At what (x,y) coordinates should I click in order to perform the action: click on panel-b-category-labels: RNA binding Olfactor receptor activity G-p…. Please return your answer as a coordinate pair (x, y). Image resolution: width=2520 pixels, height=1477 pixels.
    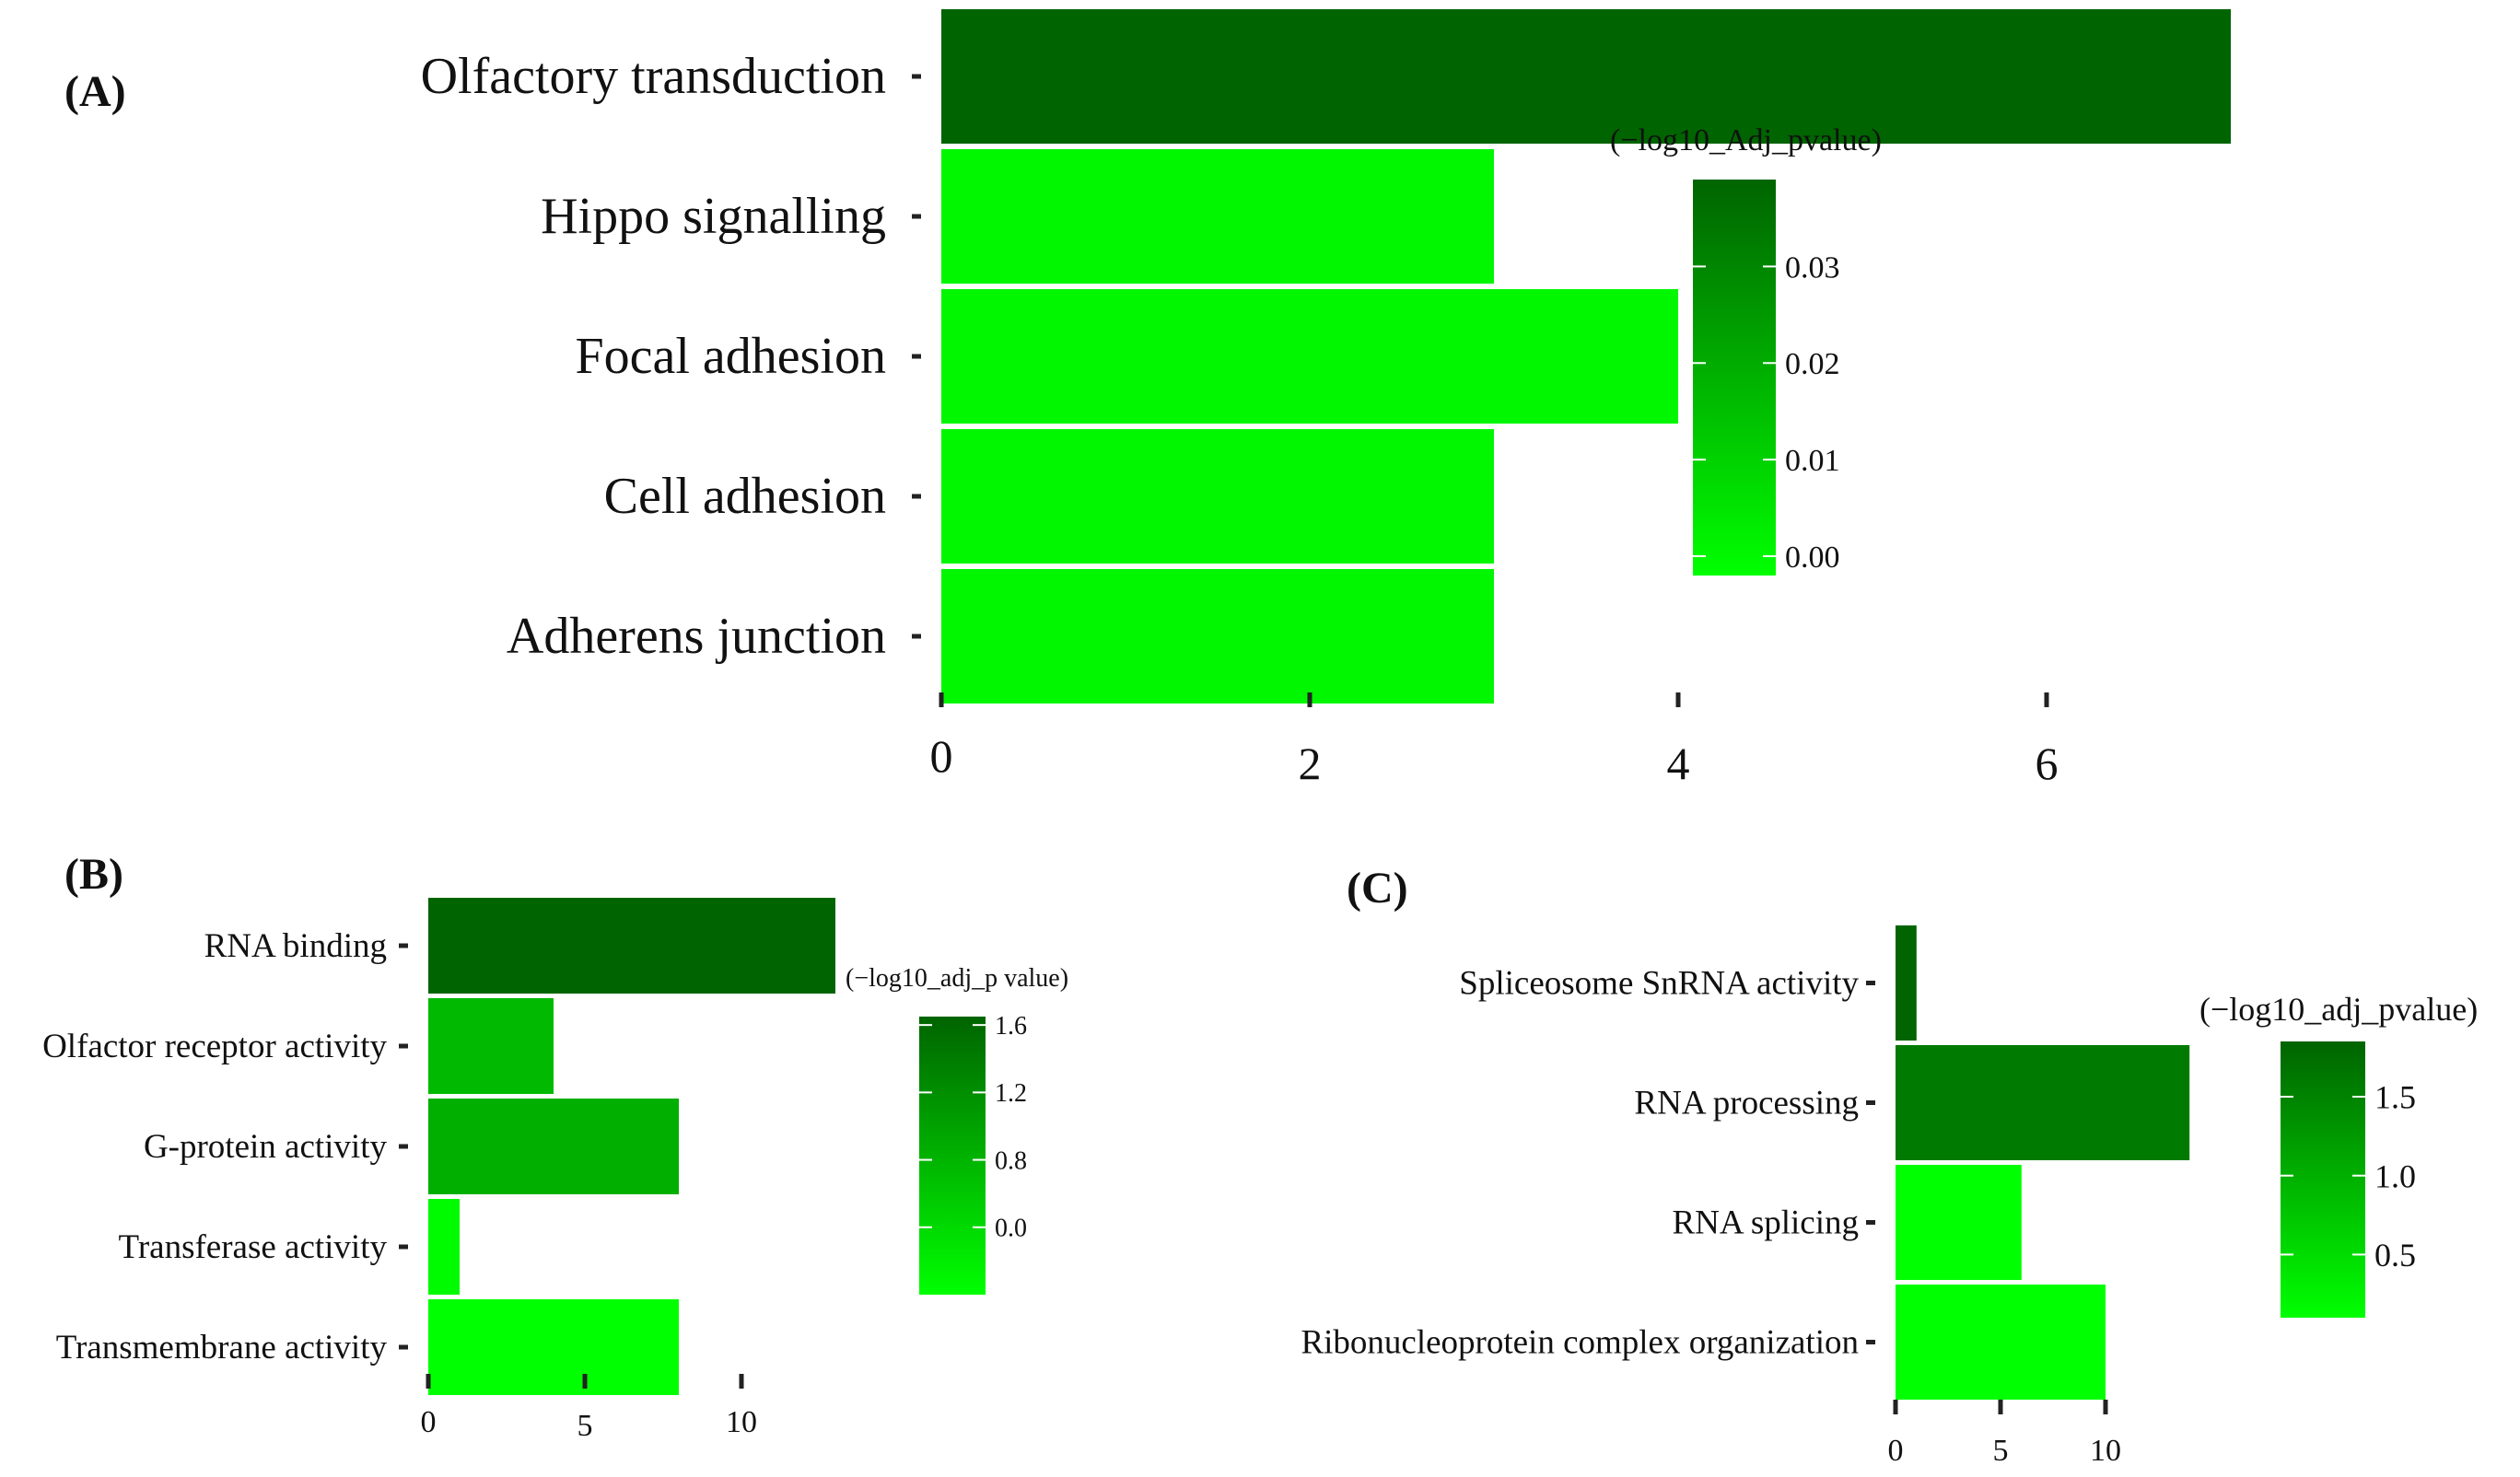
    Looking at the image, I should click on (225, 1147).